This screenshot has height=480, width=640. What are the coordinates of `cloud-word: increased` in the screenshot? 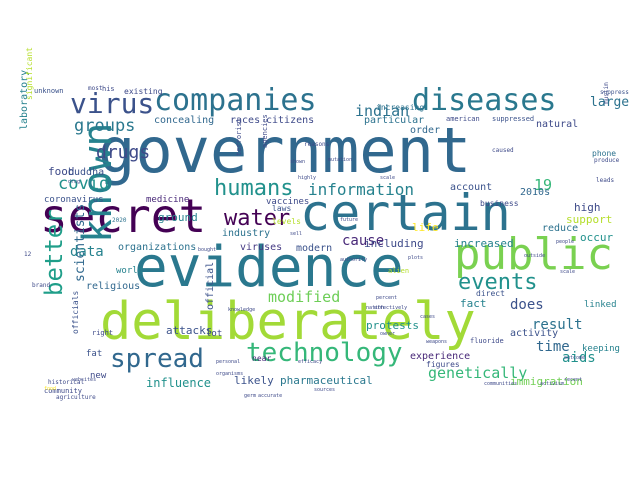 It's located at (484, 243).